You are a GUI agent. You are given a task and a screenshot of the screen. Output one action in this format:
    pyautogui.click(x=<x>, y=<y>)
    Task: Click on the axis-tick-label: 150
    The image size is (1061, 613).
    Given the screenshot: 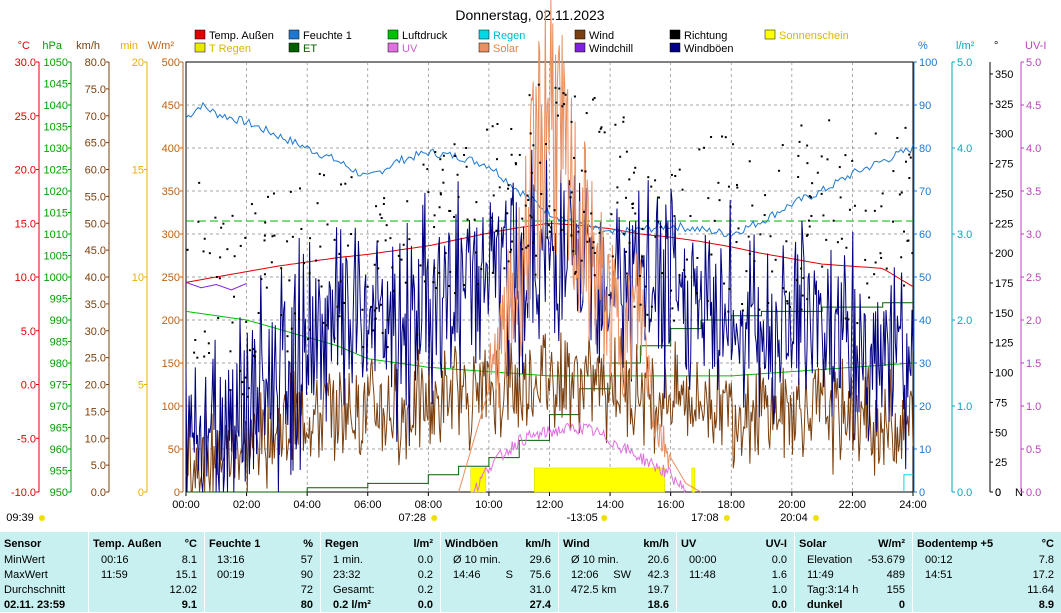 What is the action you would take?
    pyautogui.click(x=1004, y=314)
    